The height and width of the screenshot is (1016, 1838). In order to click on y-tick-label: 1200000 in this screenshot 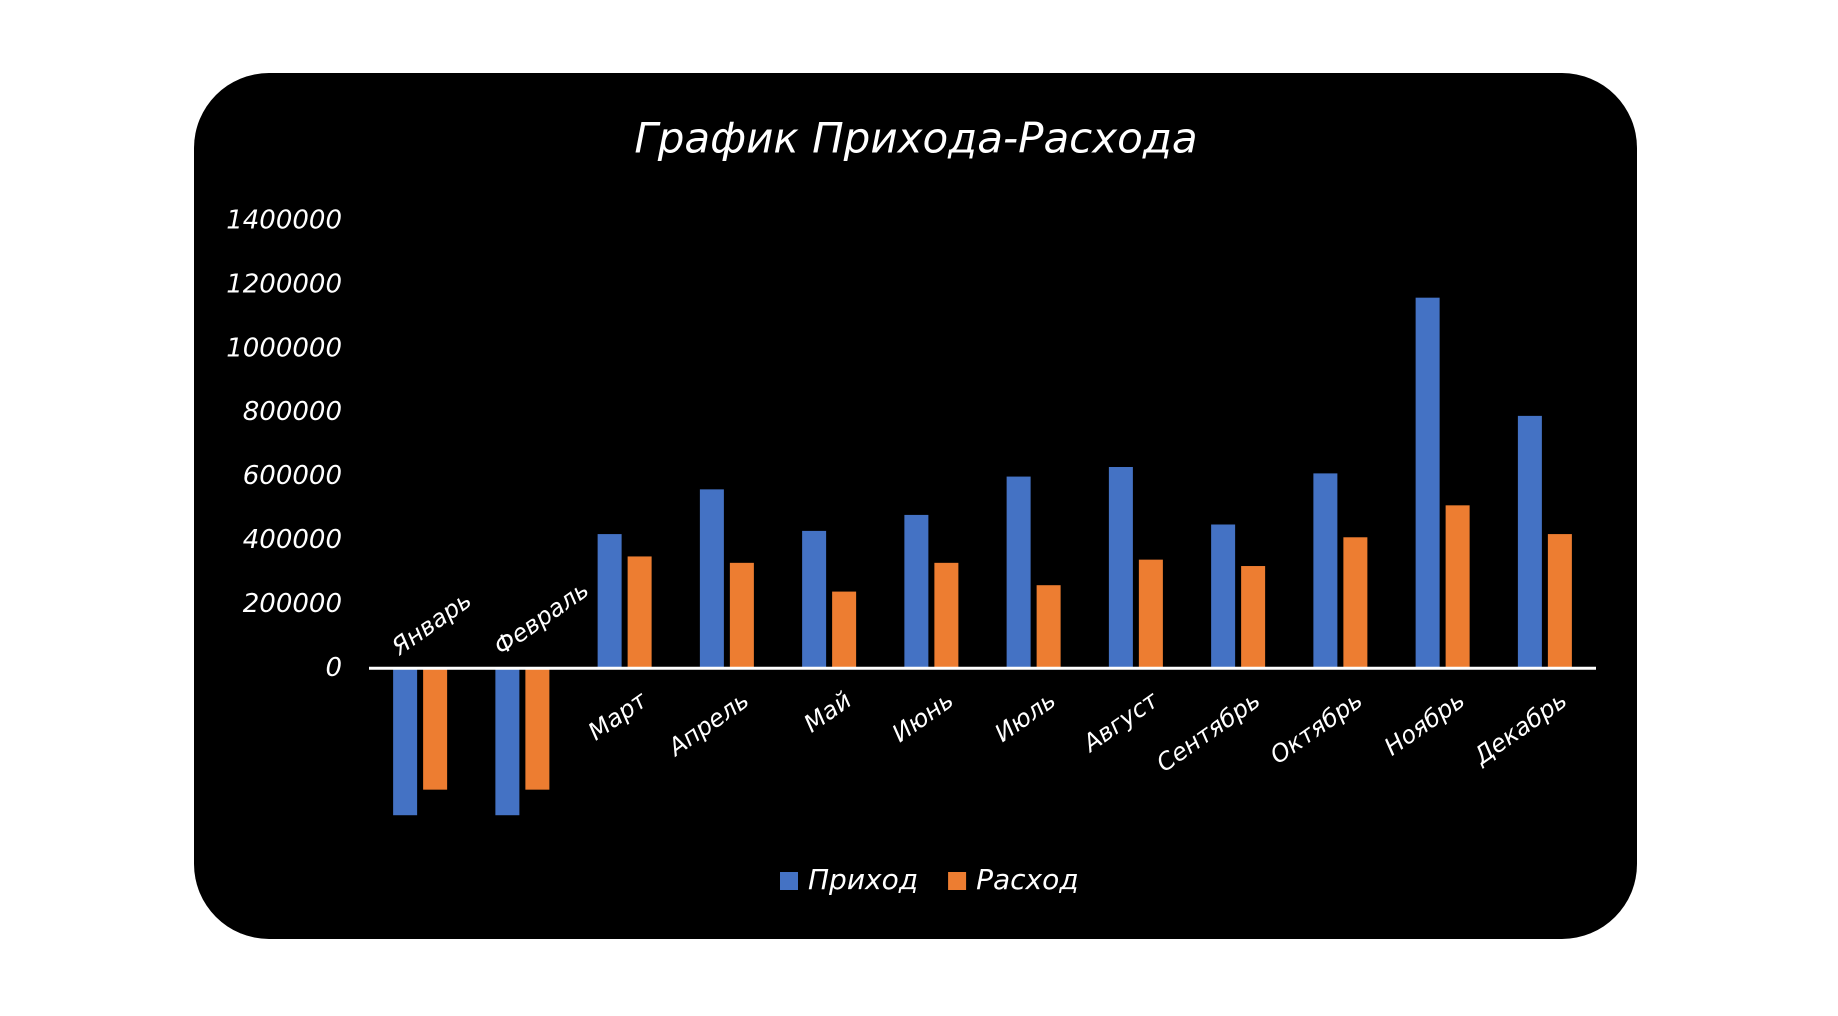, I will do `click(284, 284)`.